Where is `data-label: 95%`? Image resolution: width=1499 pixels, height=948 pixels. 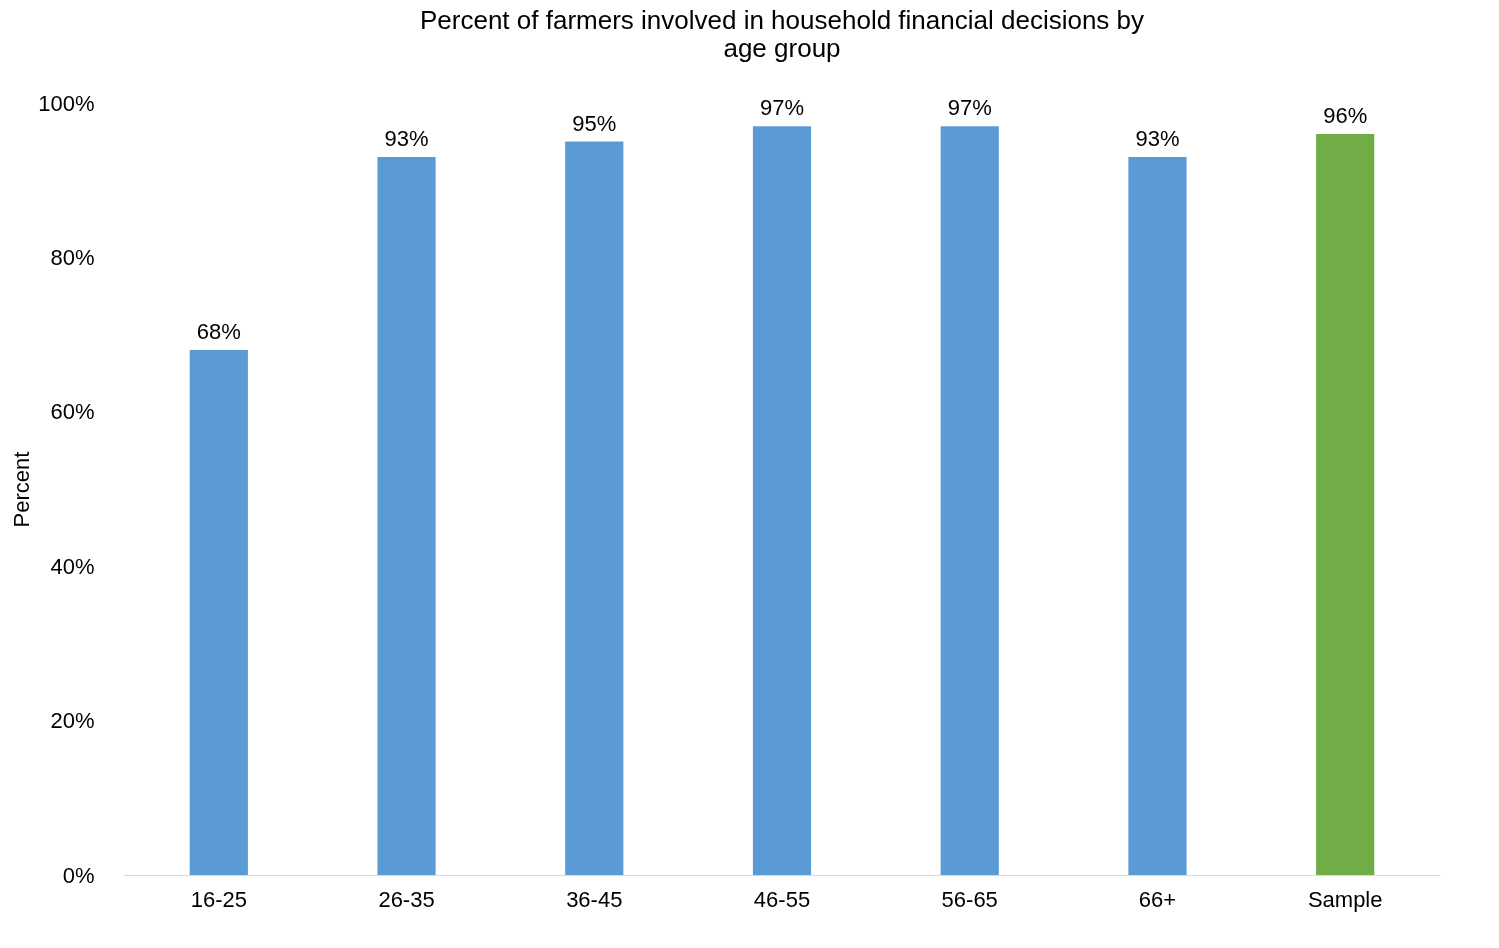 data-label: 95% is located at coordinates (594, 123).